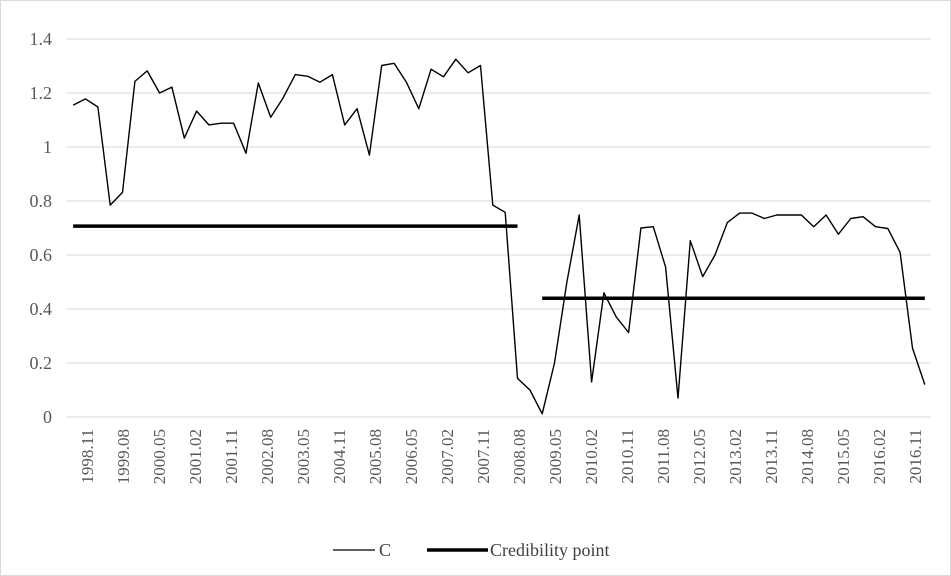  Describe the element at coordinates (627, 456) in the screenshot. I see `x-tick-label: 2010.11` at that location.